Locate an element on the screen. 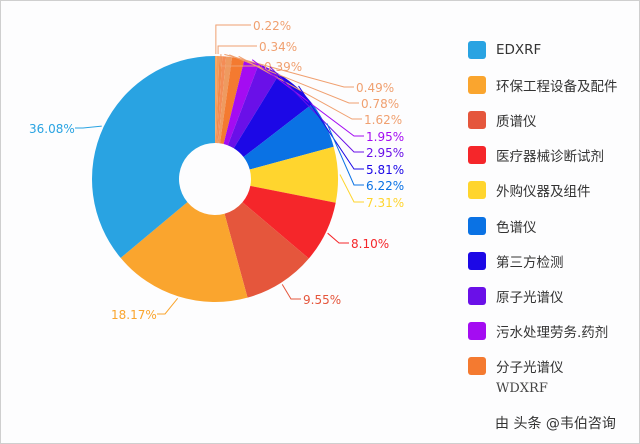  legend-item: 分子光谱仪 is located at coordinates (543, 366).